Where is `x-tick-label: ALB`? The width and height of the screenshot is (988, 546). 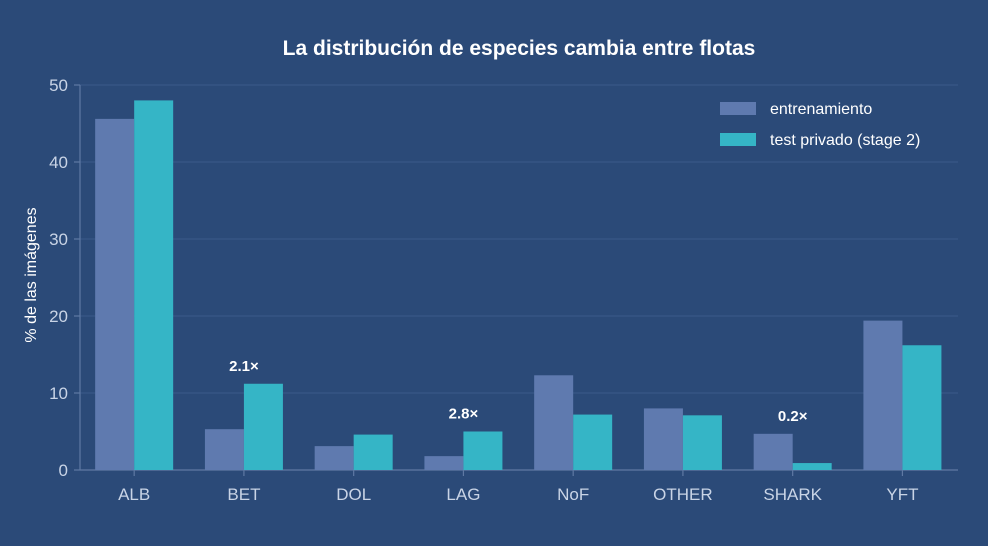
x-tick-label: ALB is located at coordinates (134, 494).